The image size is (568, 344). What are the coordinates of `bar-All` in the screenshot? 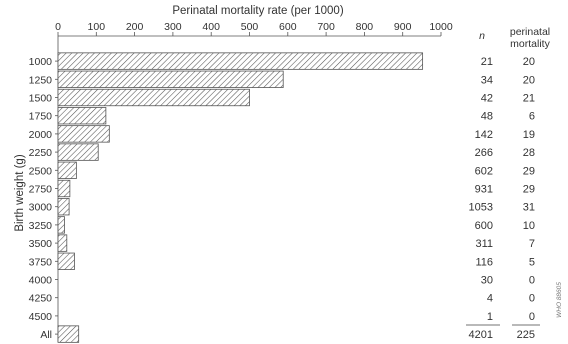 It's located at (68, 334).